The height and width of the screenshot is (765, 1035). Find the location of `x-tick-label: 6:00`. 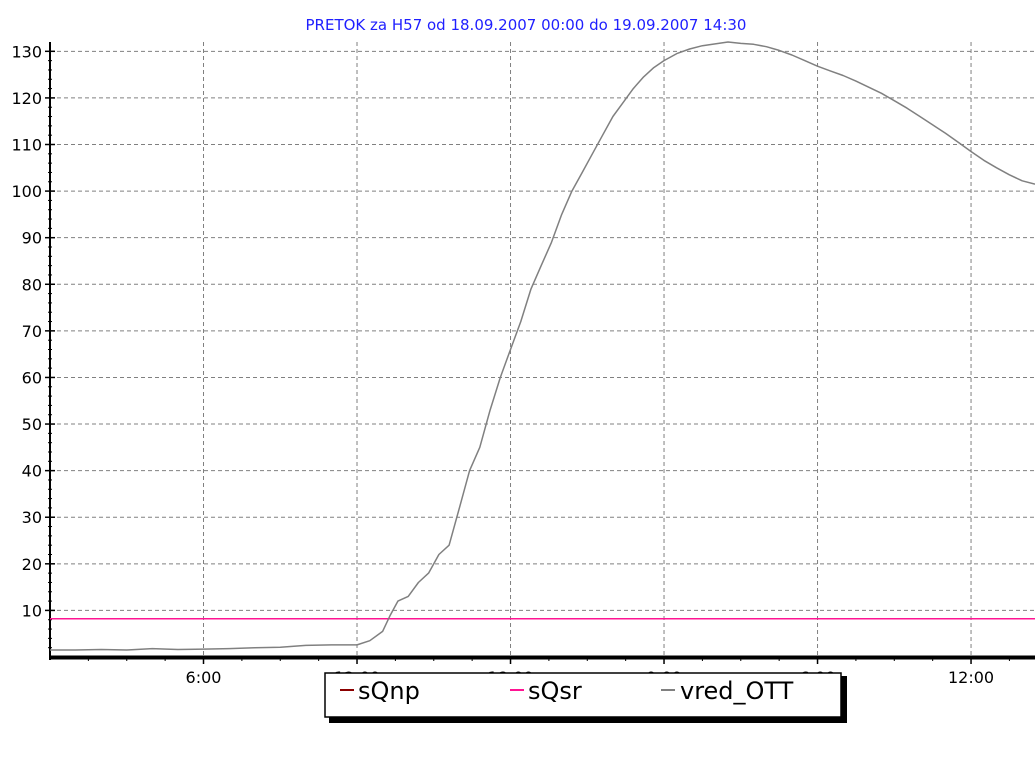

x-tick-label: 6:00 is located at coordinates (204, 677).